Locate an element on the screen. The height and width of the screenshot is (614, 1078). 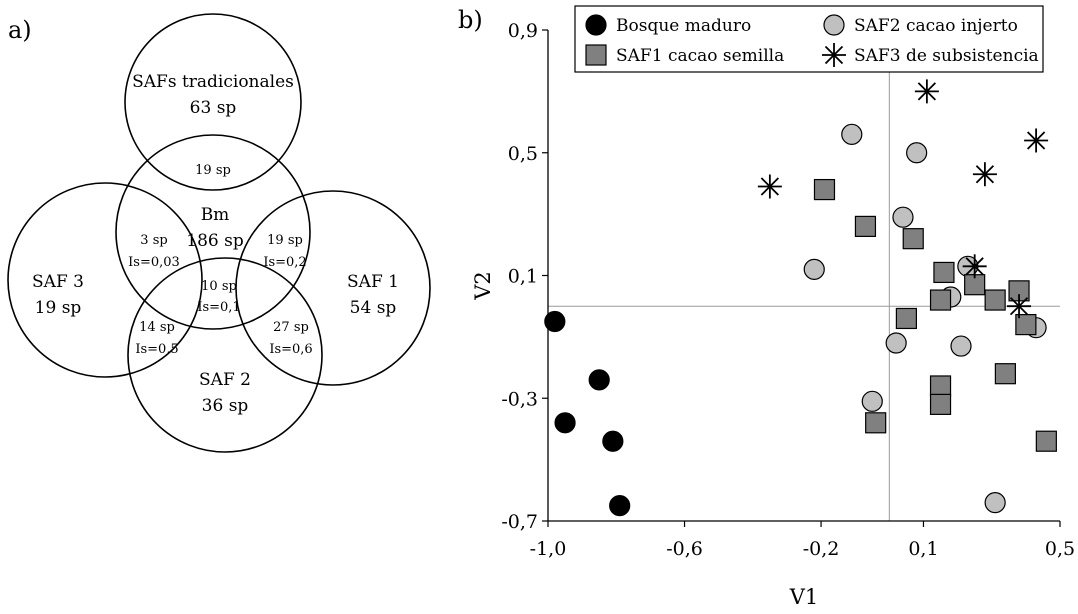
legend-label-saf3-de-subsistencia: SAF3 de subsistencia is located at coordinates (946, 56).